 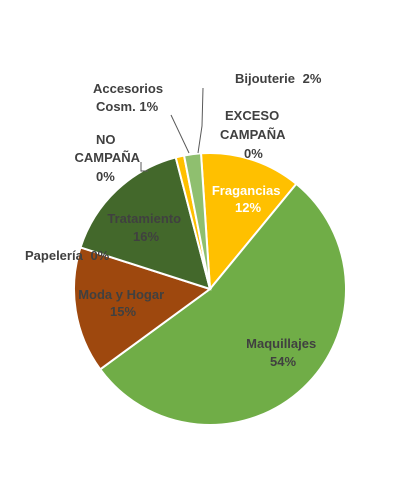 What do you see at coordinates (146, 236) in the screenshot?
I see `slice-value-tratamiento: 16%` at bounding box center [146, 236].